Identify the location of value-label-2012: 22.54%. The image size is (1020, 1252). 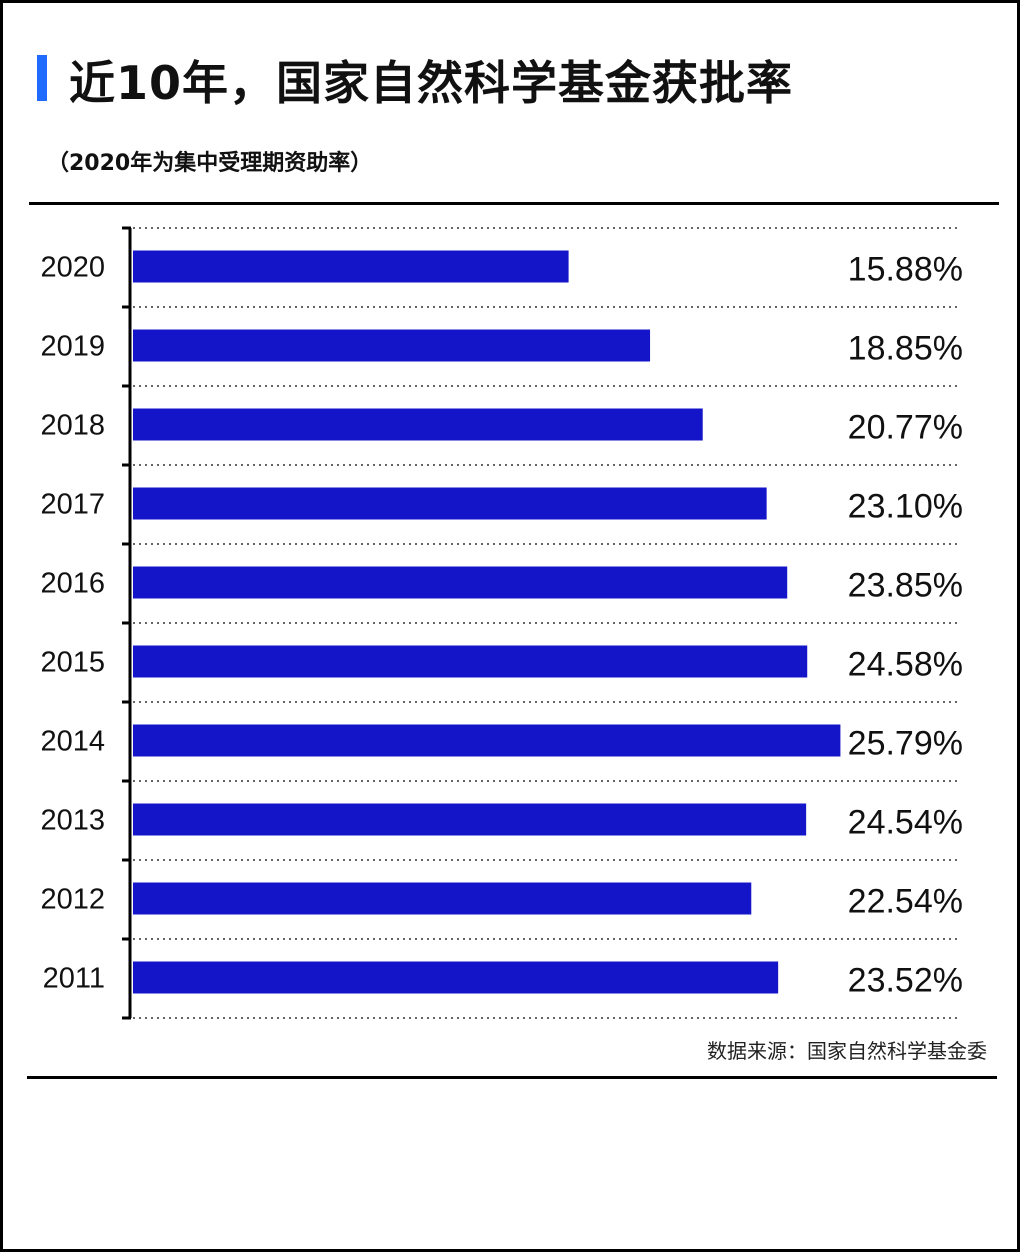
(905, 902).